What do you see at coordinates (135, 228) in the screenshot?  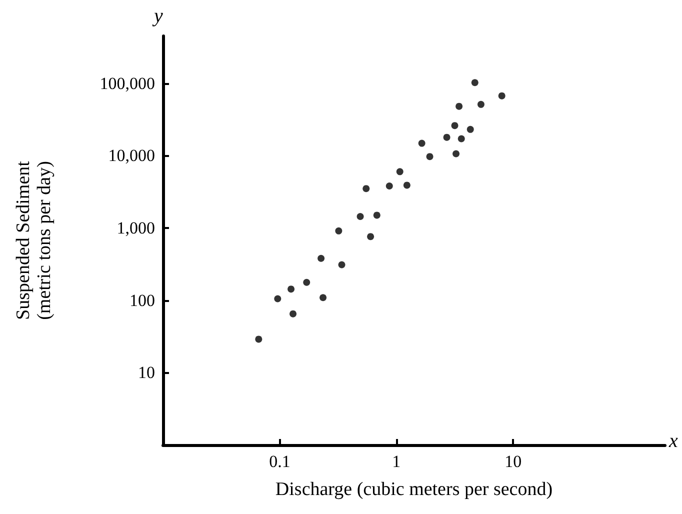 I see `y-tick-label: 1,000` at bounding box center [135, 228].